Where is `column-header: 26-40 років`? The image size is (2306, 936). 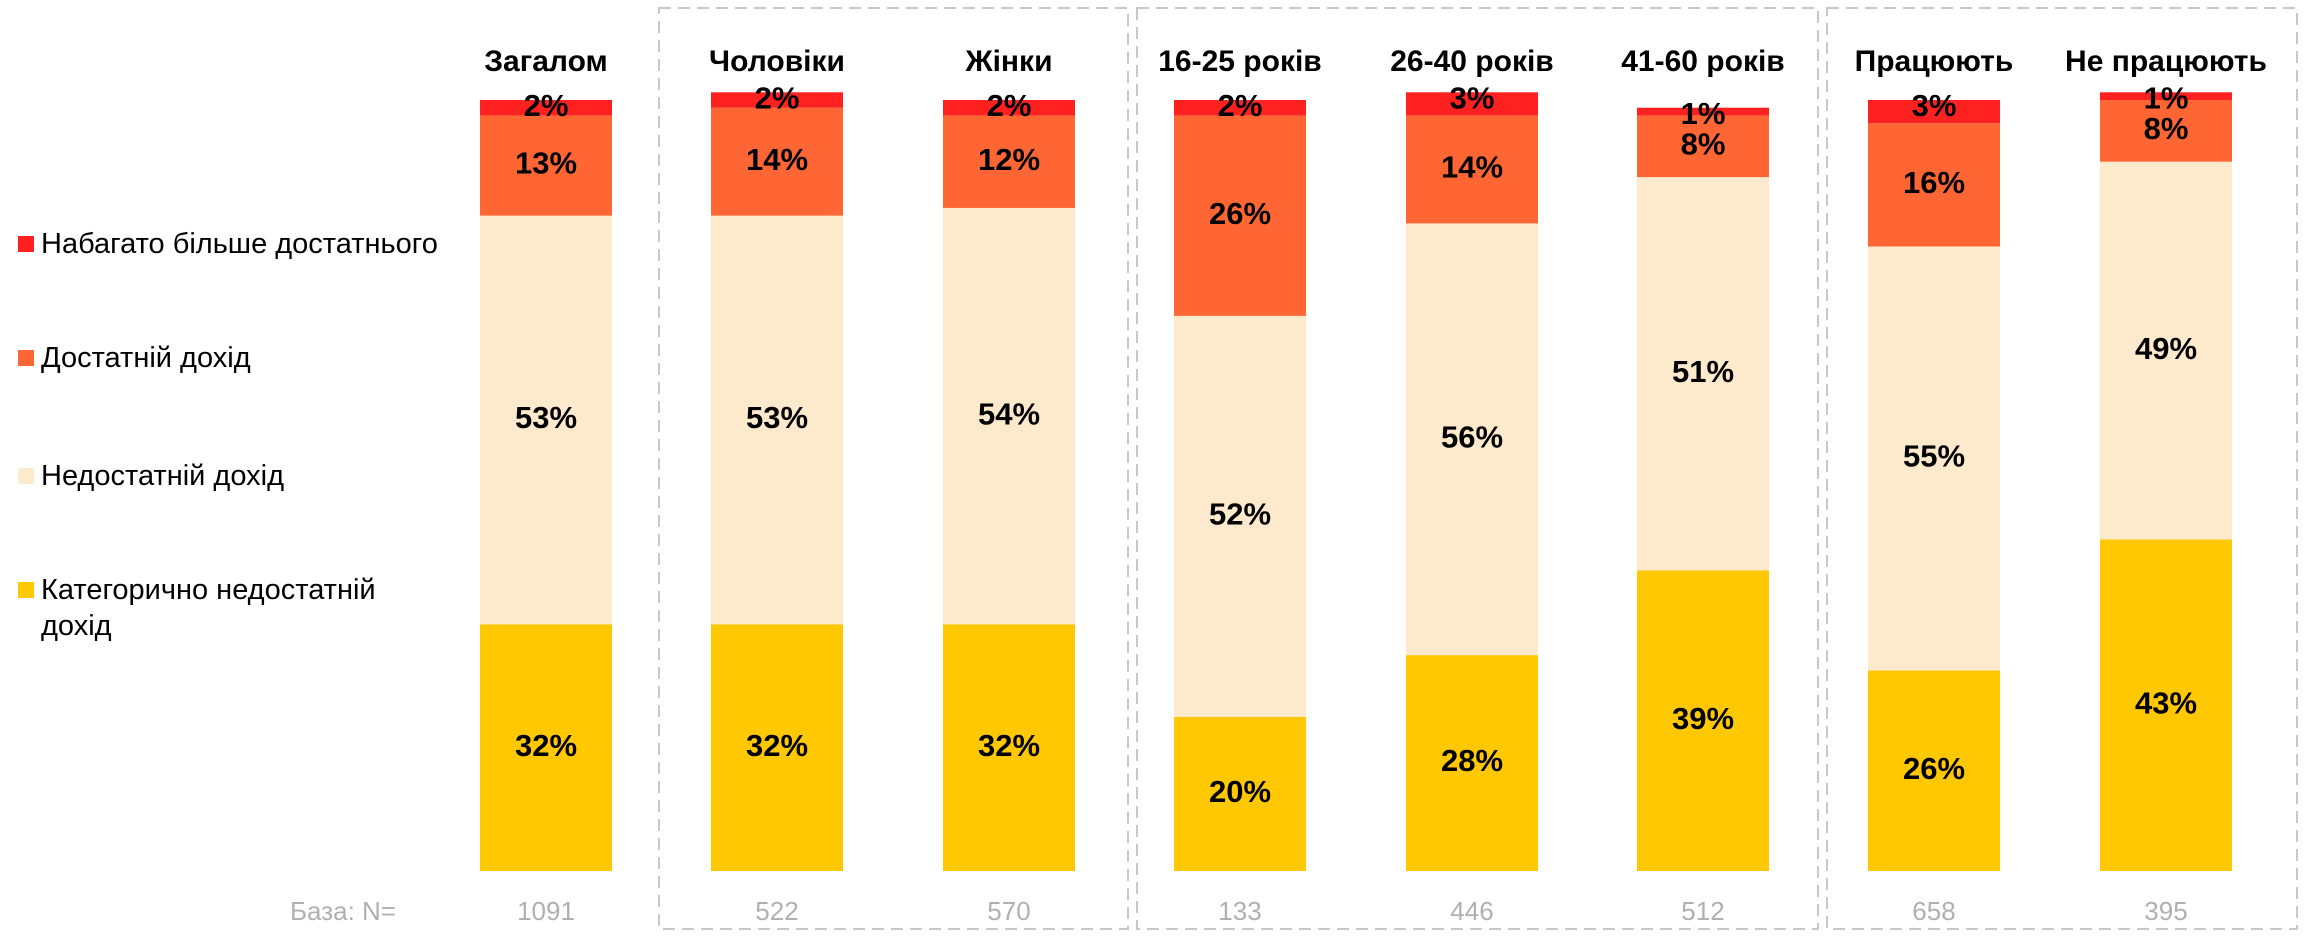
column-header: 26-40 років is located at coordinates (1472, 61).